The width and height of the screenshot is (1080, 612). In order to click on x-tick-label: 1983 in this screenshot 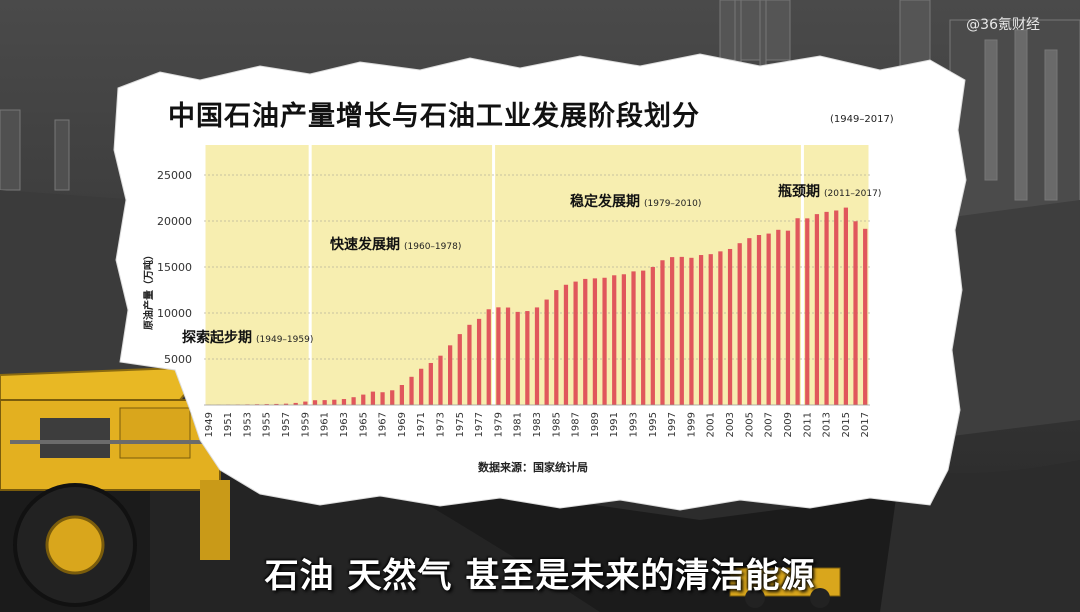, I will do `click(537, 424)`.